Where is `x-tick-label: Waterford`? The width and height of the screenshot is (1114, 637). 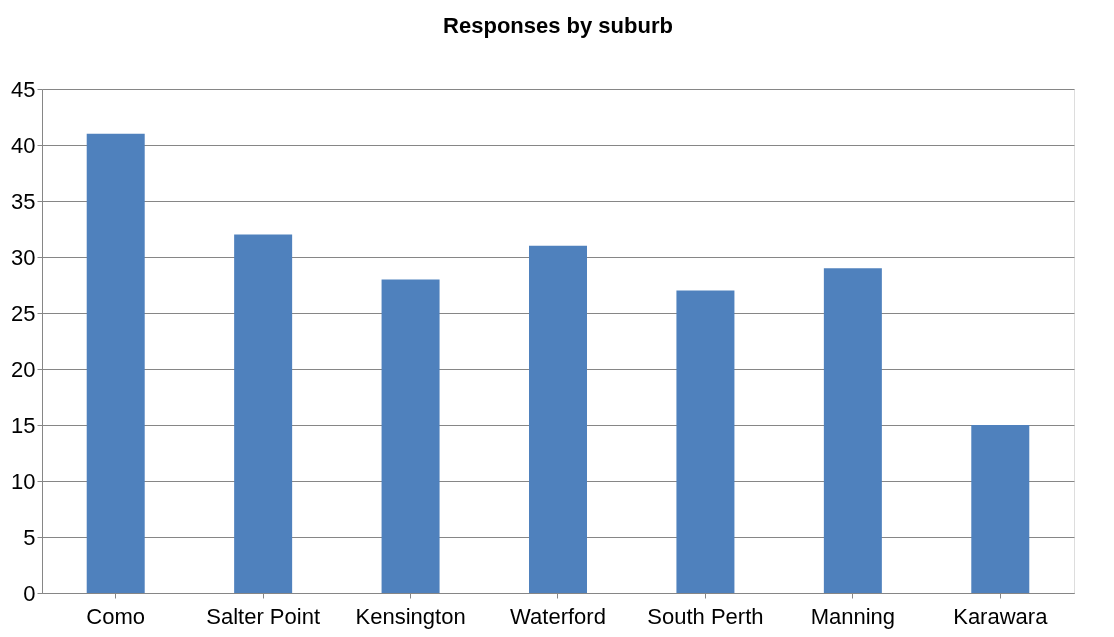 x-tick-label: Waterford is located at coordinates (558, 616).